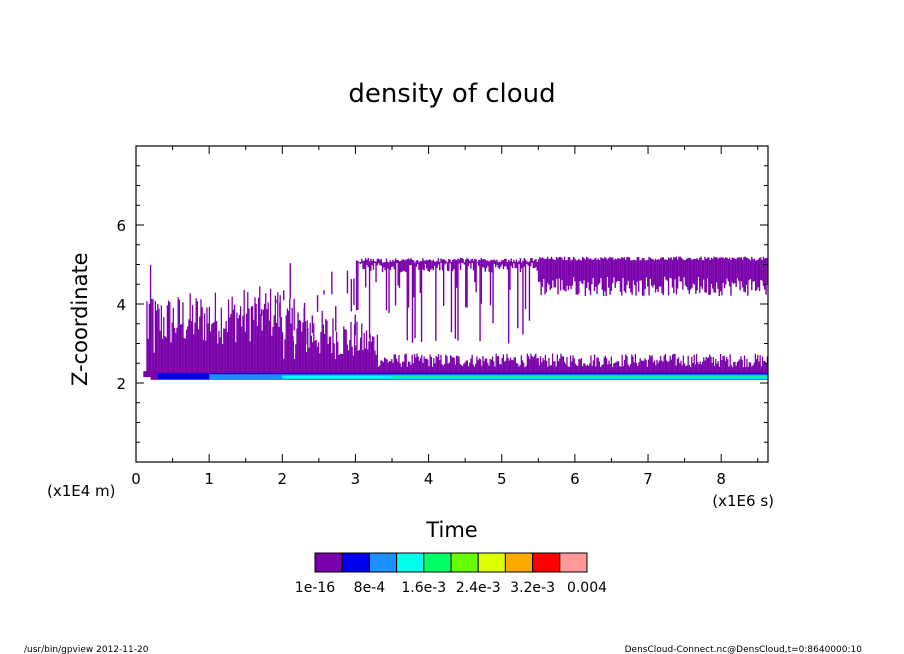  What do you see at coordinates (86, 649) in the screenshot?
I see `footer-left: /usr/bin/gpview 2012-11-20` at bounding box center [86, 649].